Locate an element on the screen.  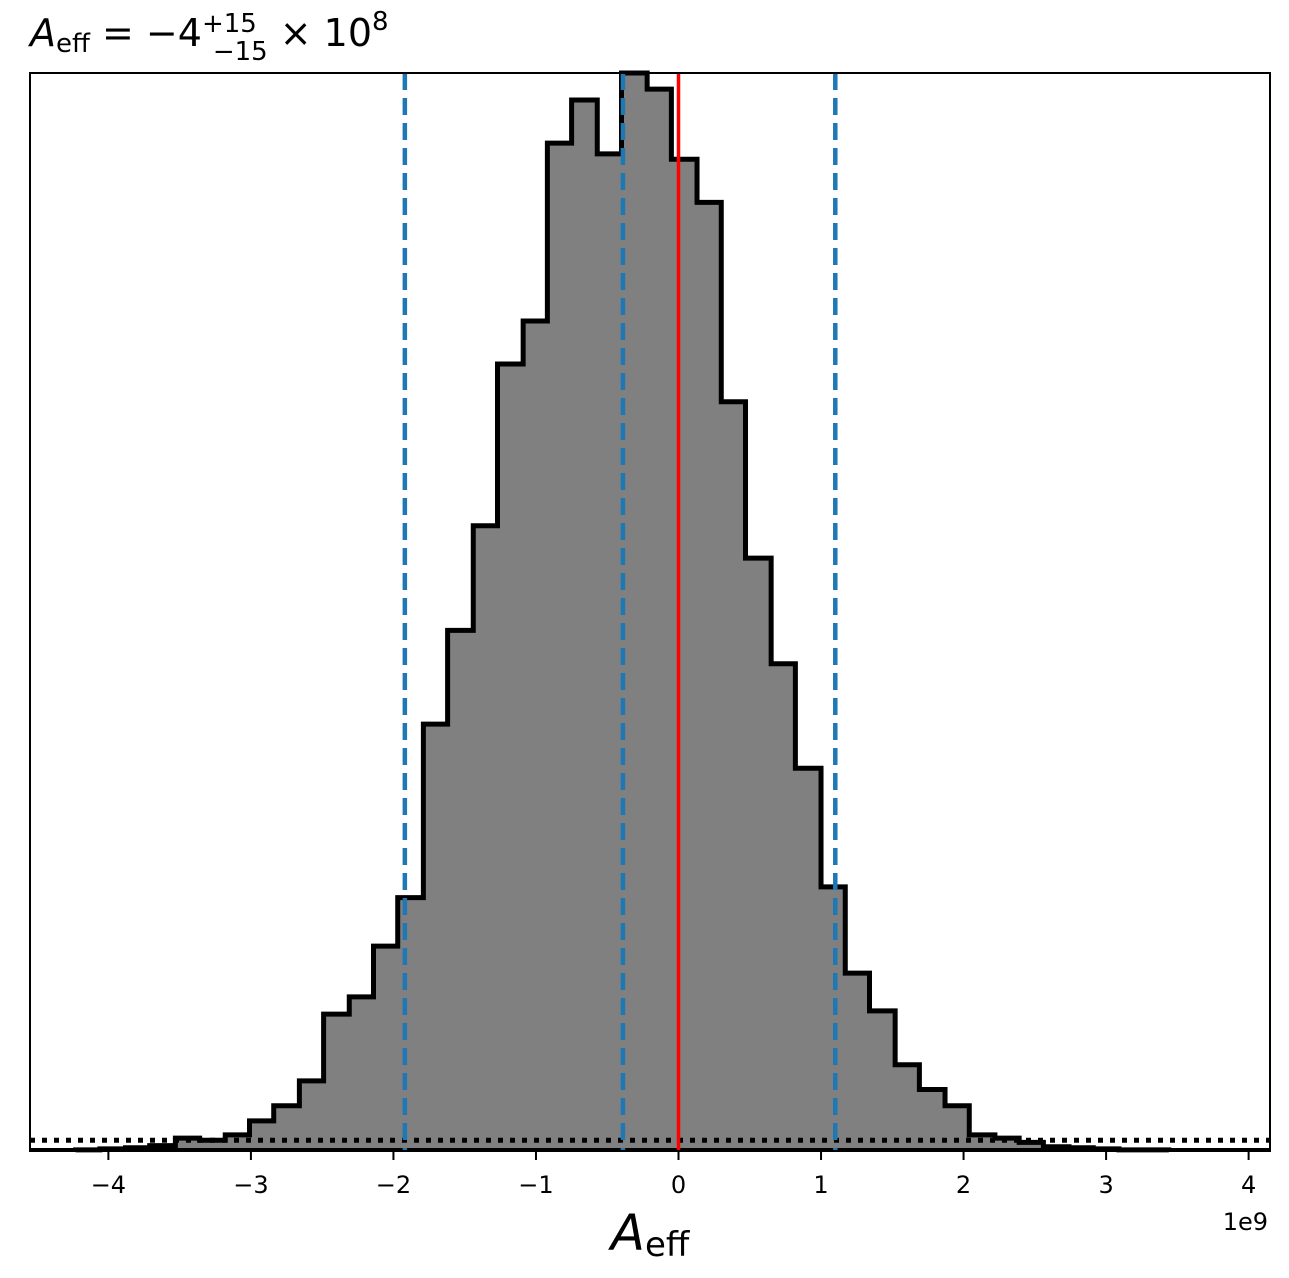
title-exponent: 8 is located at coordinates (380, 22).